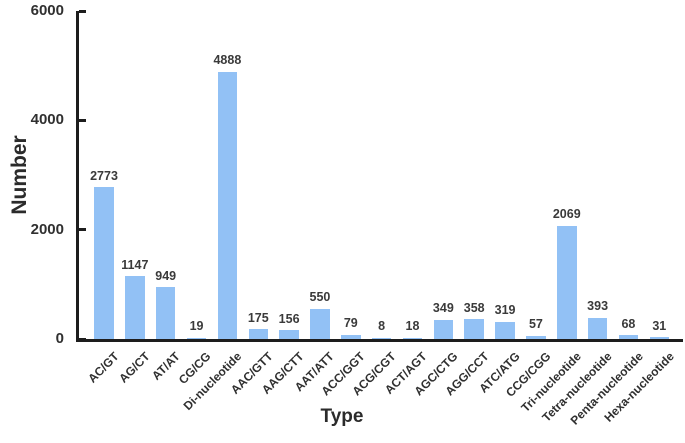 The width and height of the screenshot is (685, 443). I want to click on bar-value-label: 79, so click(350, 323).